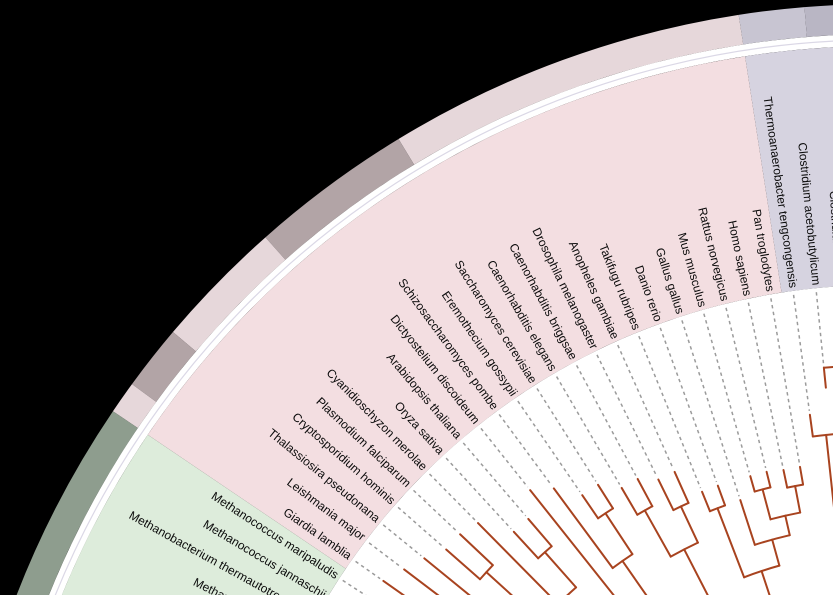 This screenshot has height=595, width=833. What do you see at coordinates (688, 405) in the screenshot?
I see `leader-line-danio-rerio` at bounding box center [688, 405].